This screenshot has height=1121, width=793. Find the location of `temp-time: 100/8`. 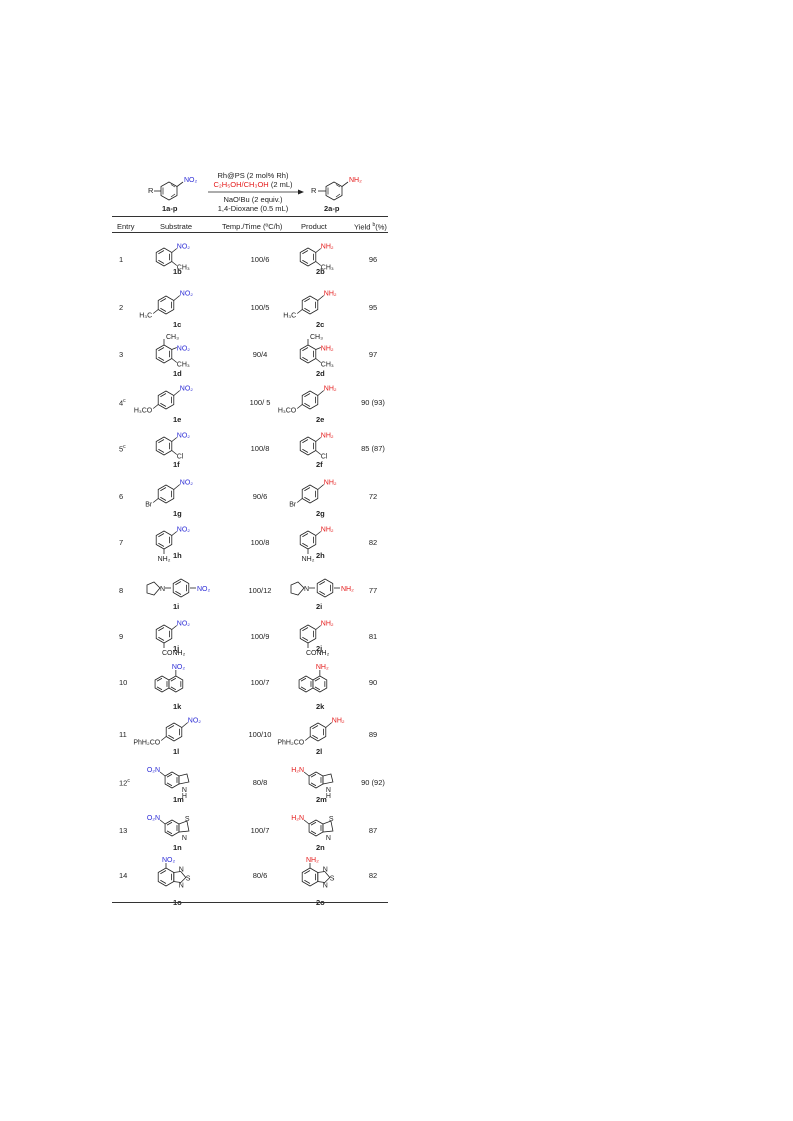

temp-time: 100/8 is located at coordinates (260, 448).